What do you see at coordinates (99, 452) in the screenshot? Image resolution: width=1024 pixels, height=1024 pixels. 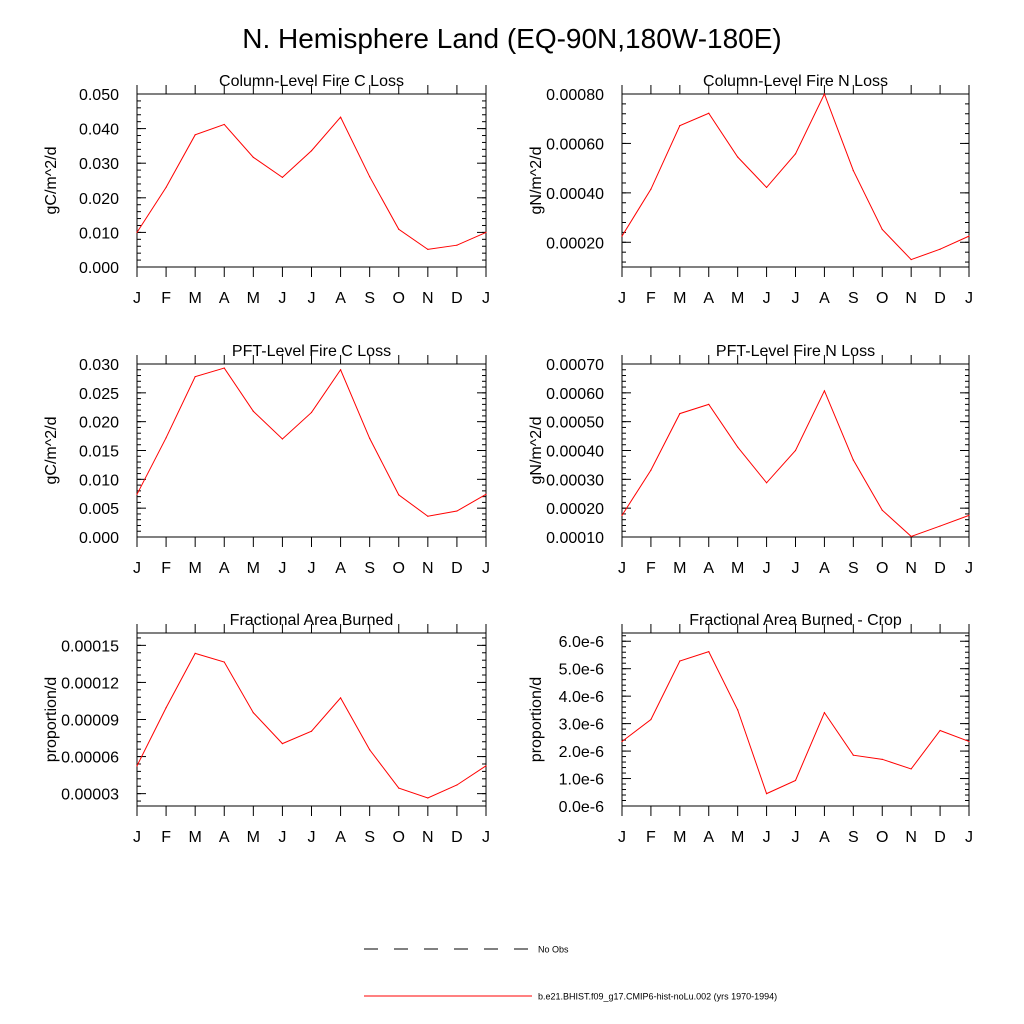 I see `y-tick-label: 0.015` at bounding box center [99, 452].